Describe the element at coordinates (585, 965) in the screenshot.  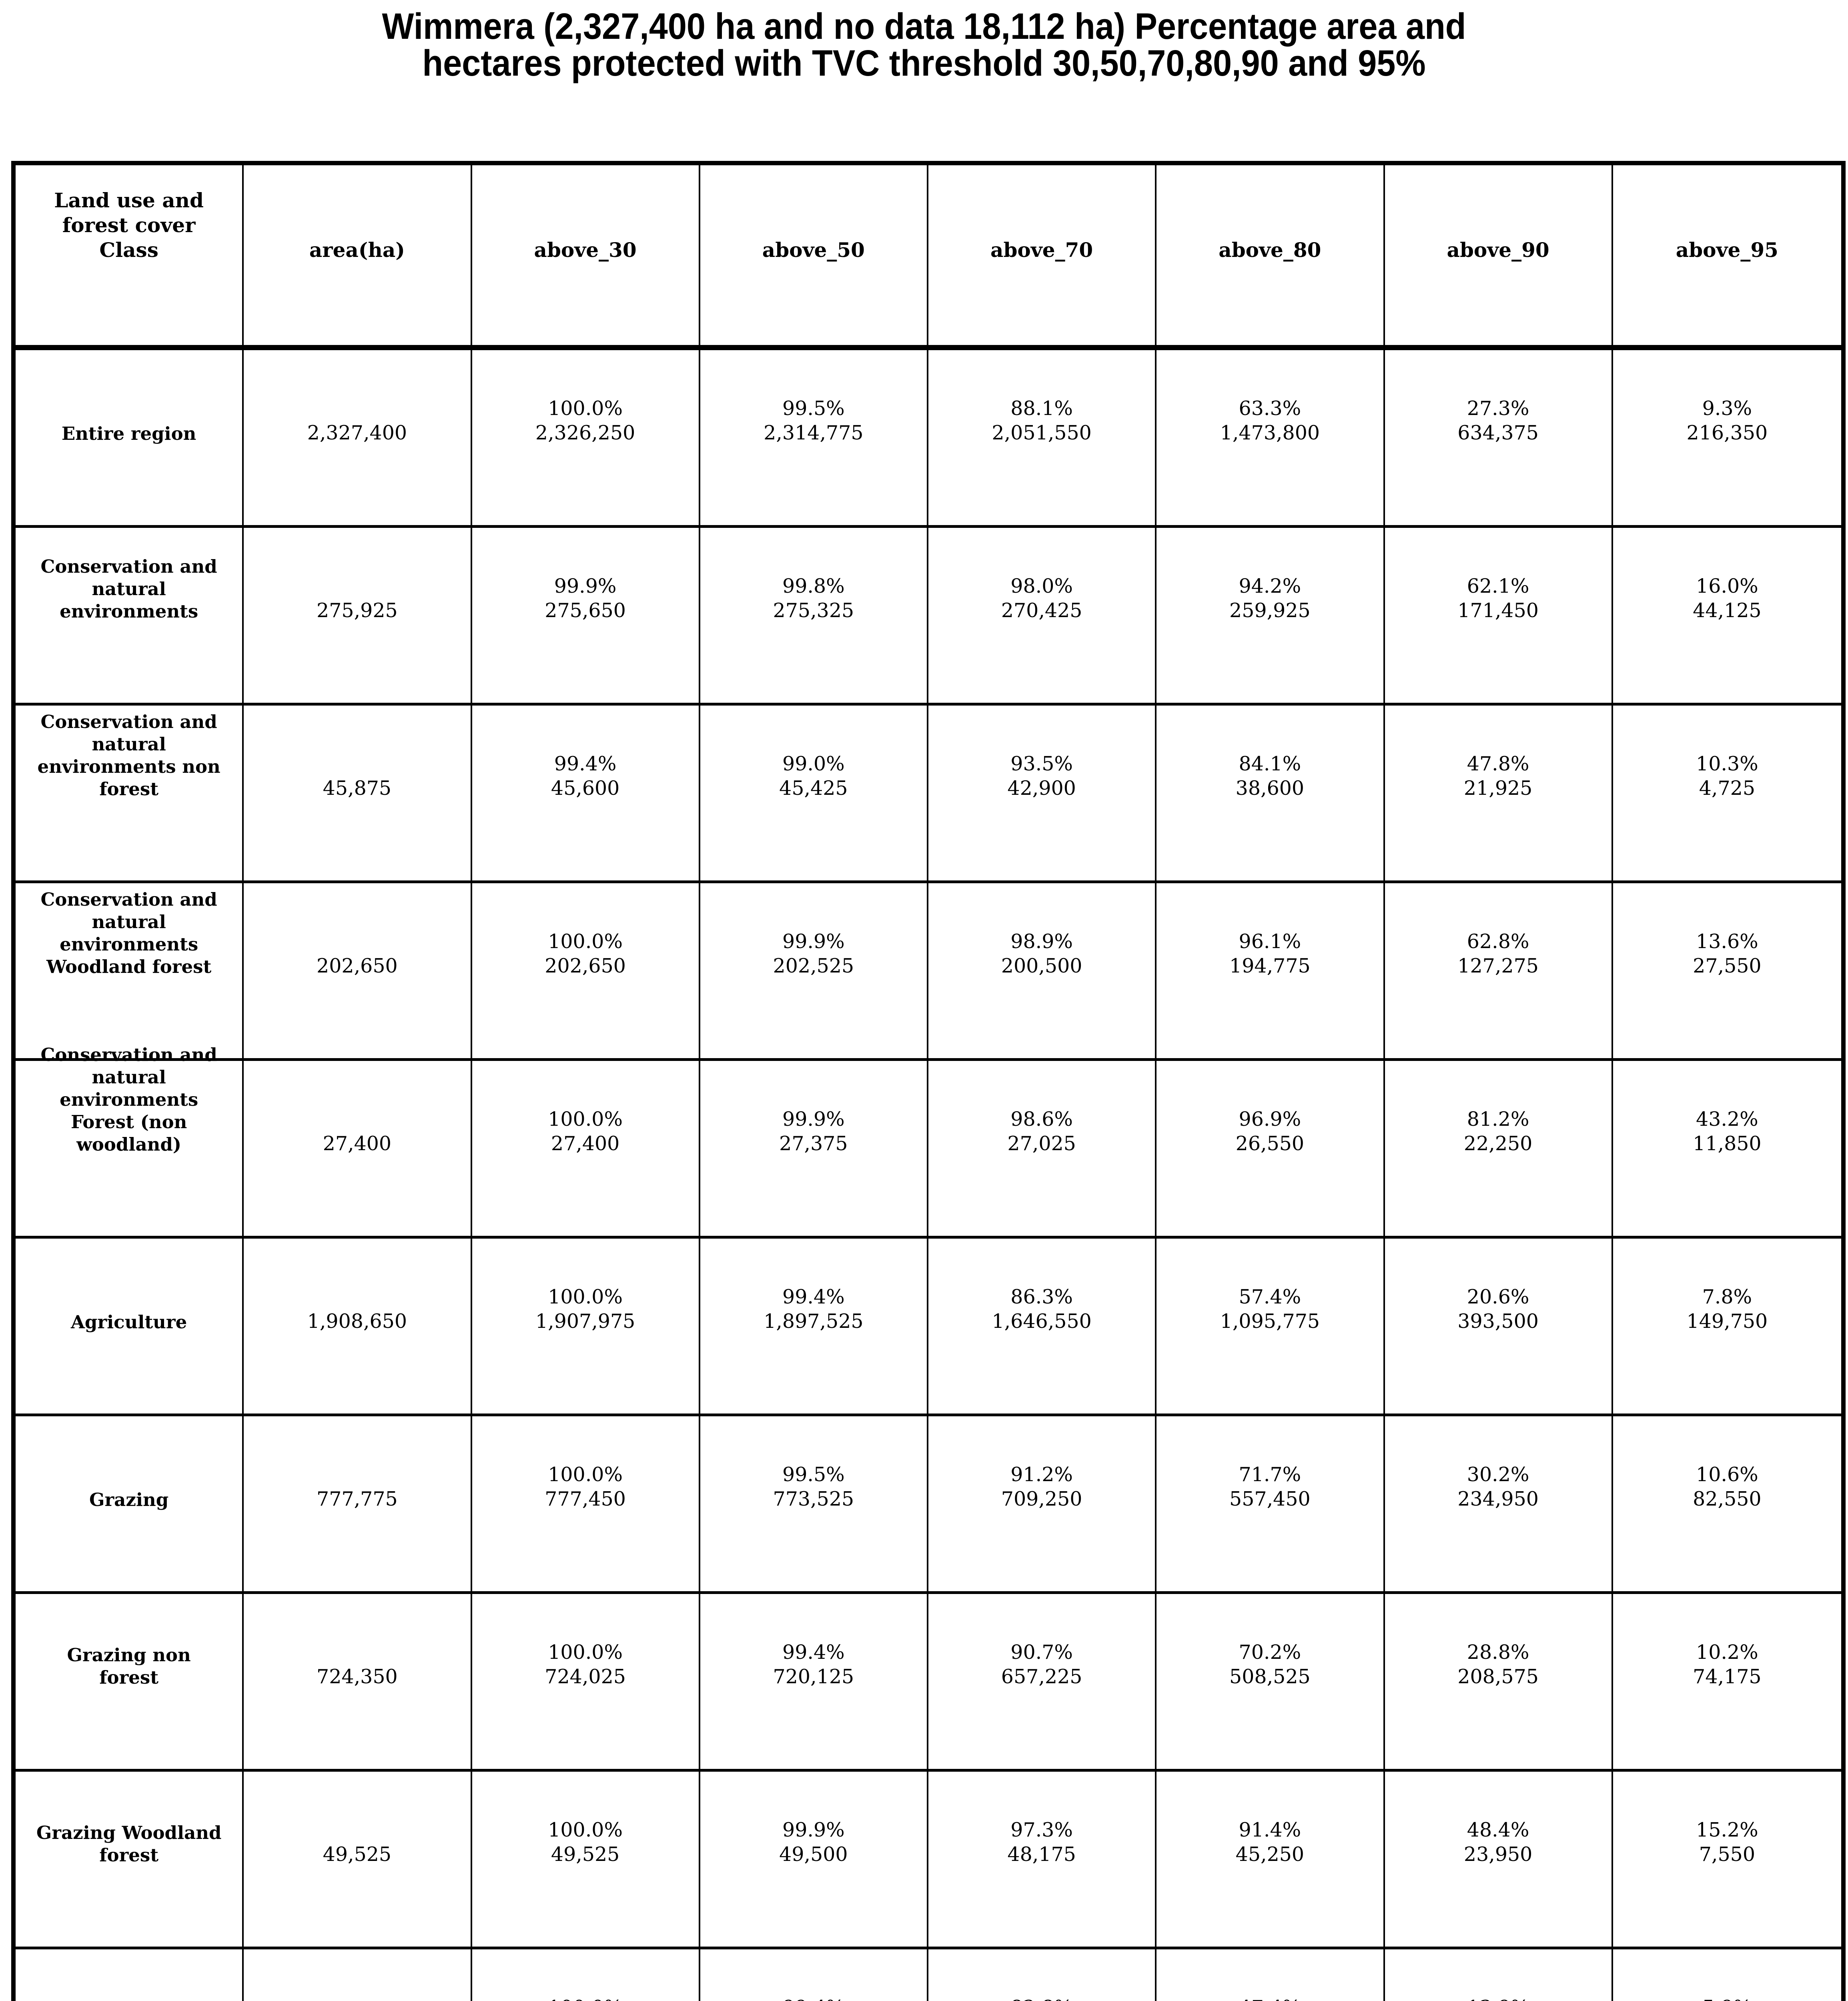
I see `hectares-value: 202,650` at that location.